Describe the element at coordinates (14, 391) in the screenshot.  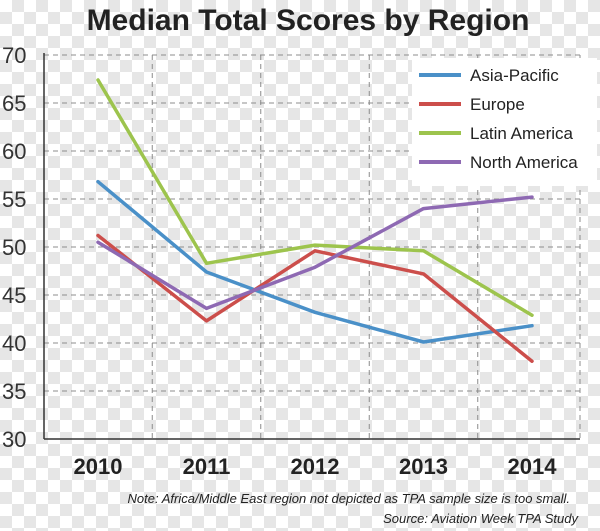
I see `y-tick-label: 35` at that location.